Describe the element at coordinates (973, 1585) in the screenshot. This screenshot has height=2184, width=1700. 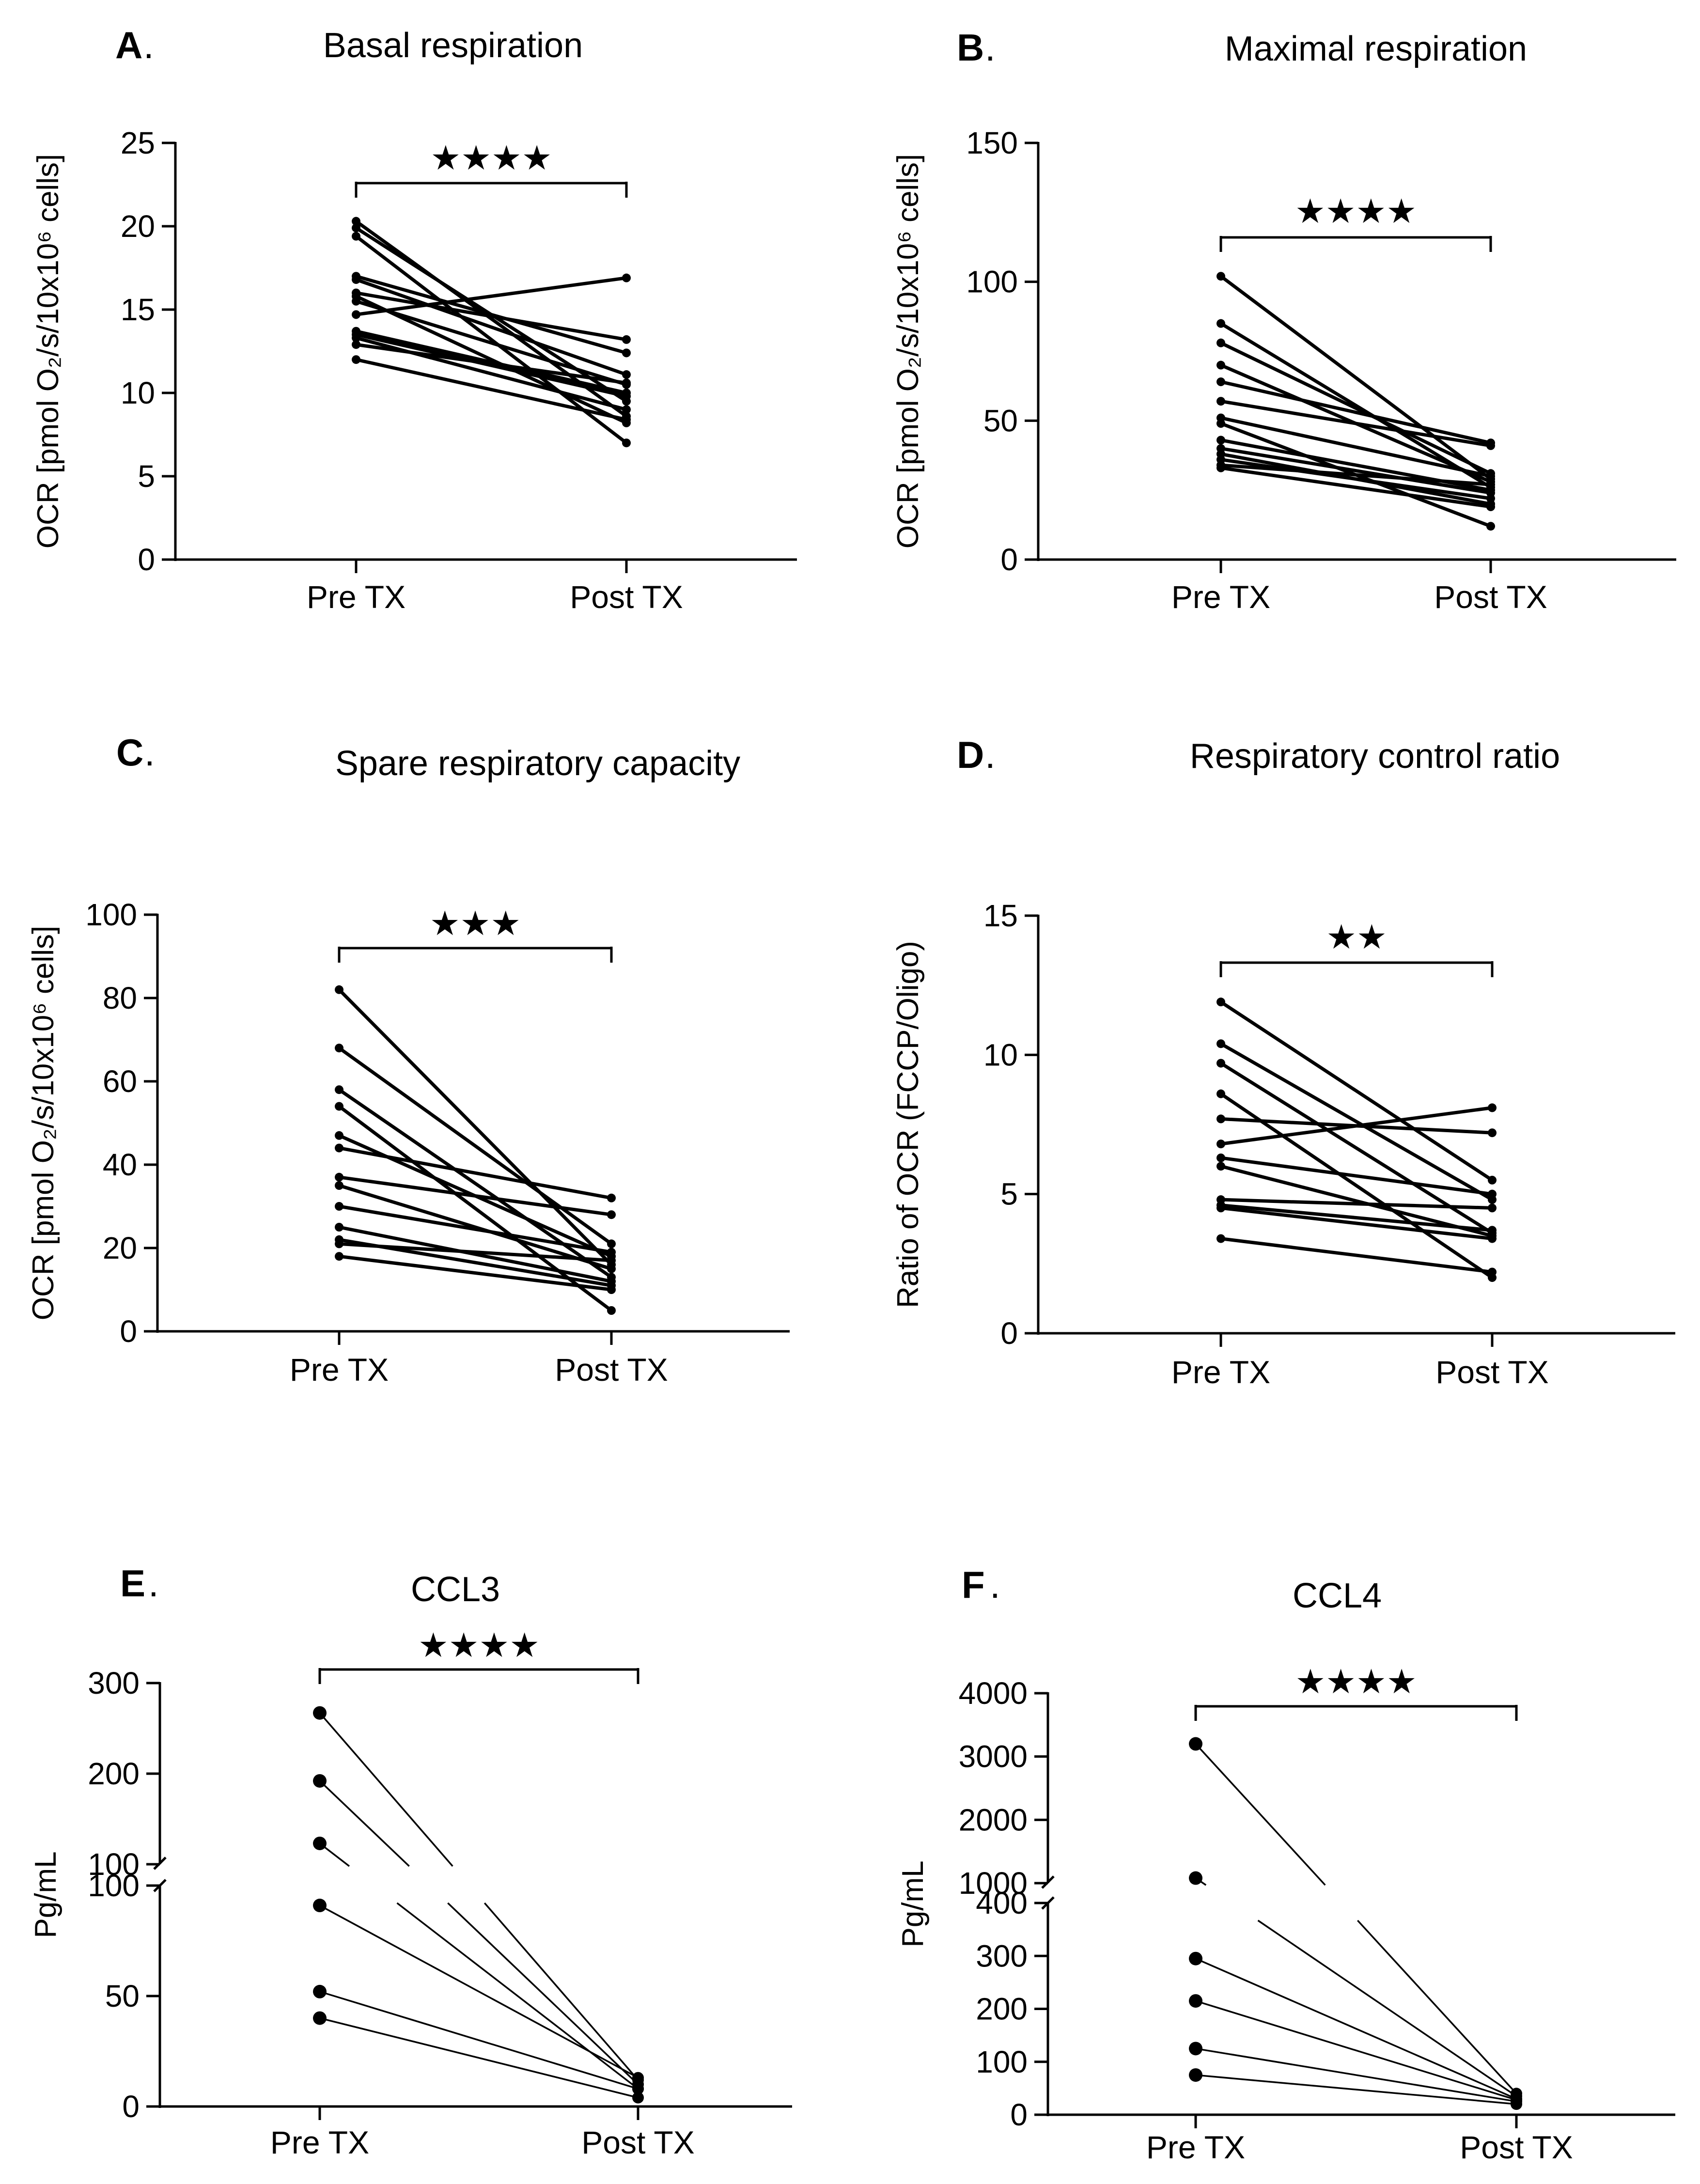
I see `panel-label: F` at that location.